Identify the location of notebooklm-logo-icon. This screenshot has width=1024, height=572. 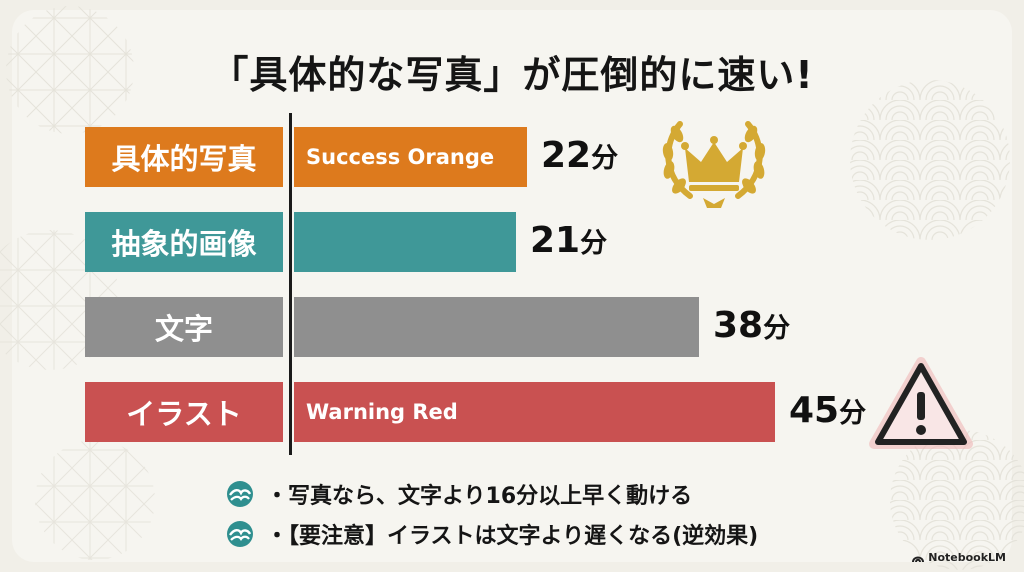
(918, 559).